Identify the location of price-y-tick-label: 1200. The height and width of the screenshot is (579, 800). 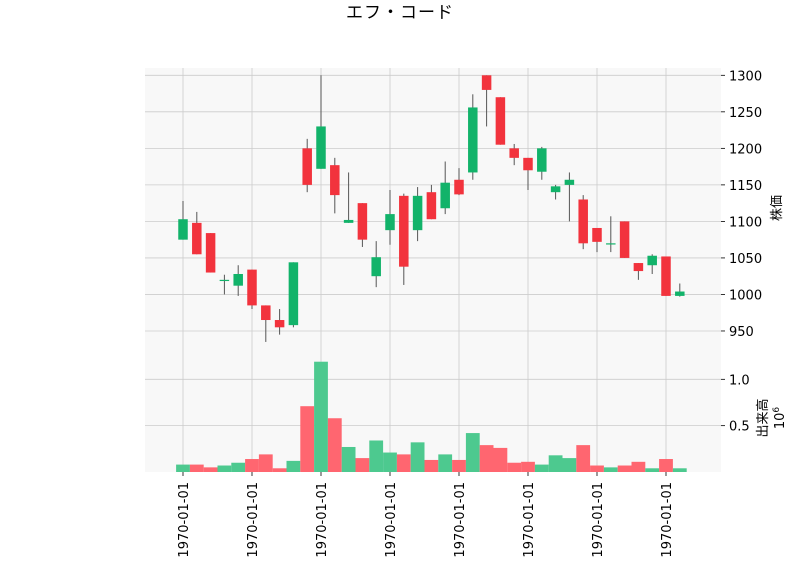
(745, 149).